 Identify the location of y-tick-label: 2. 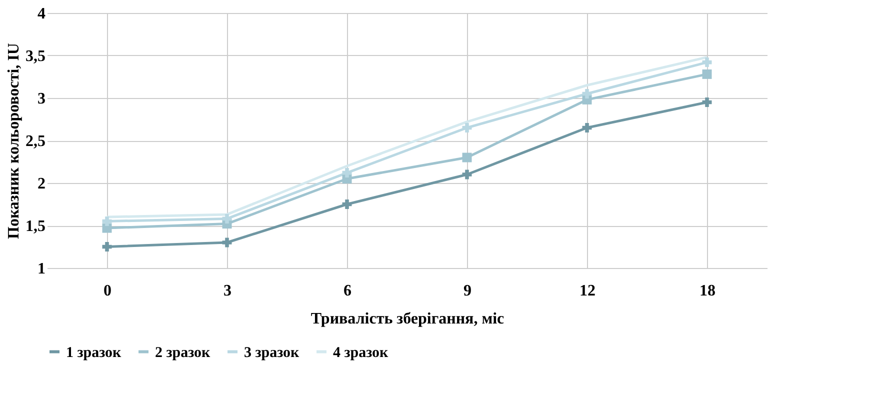
(42, 184).